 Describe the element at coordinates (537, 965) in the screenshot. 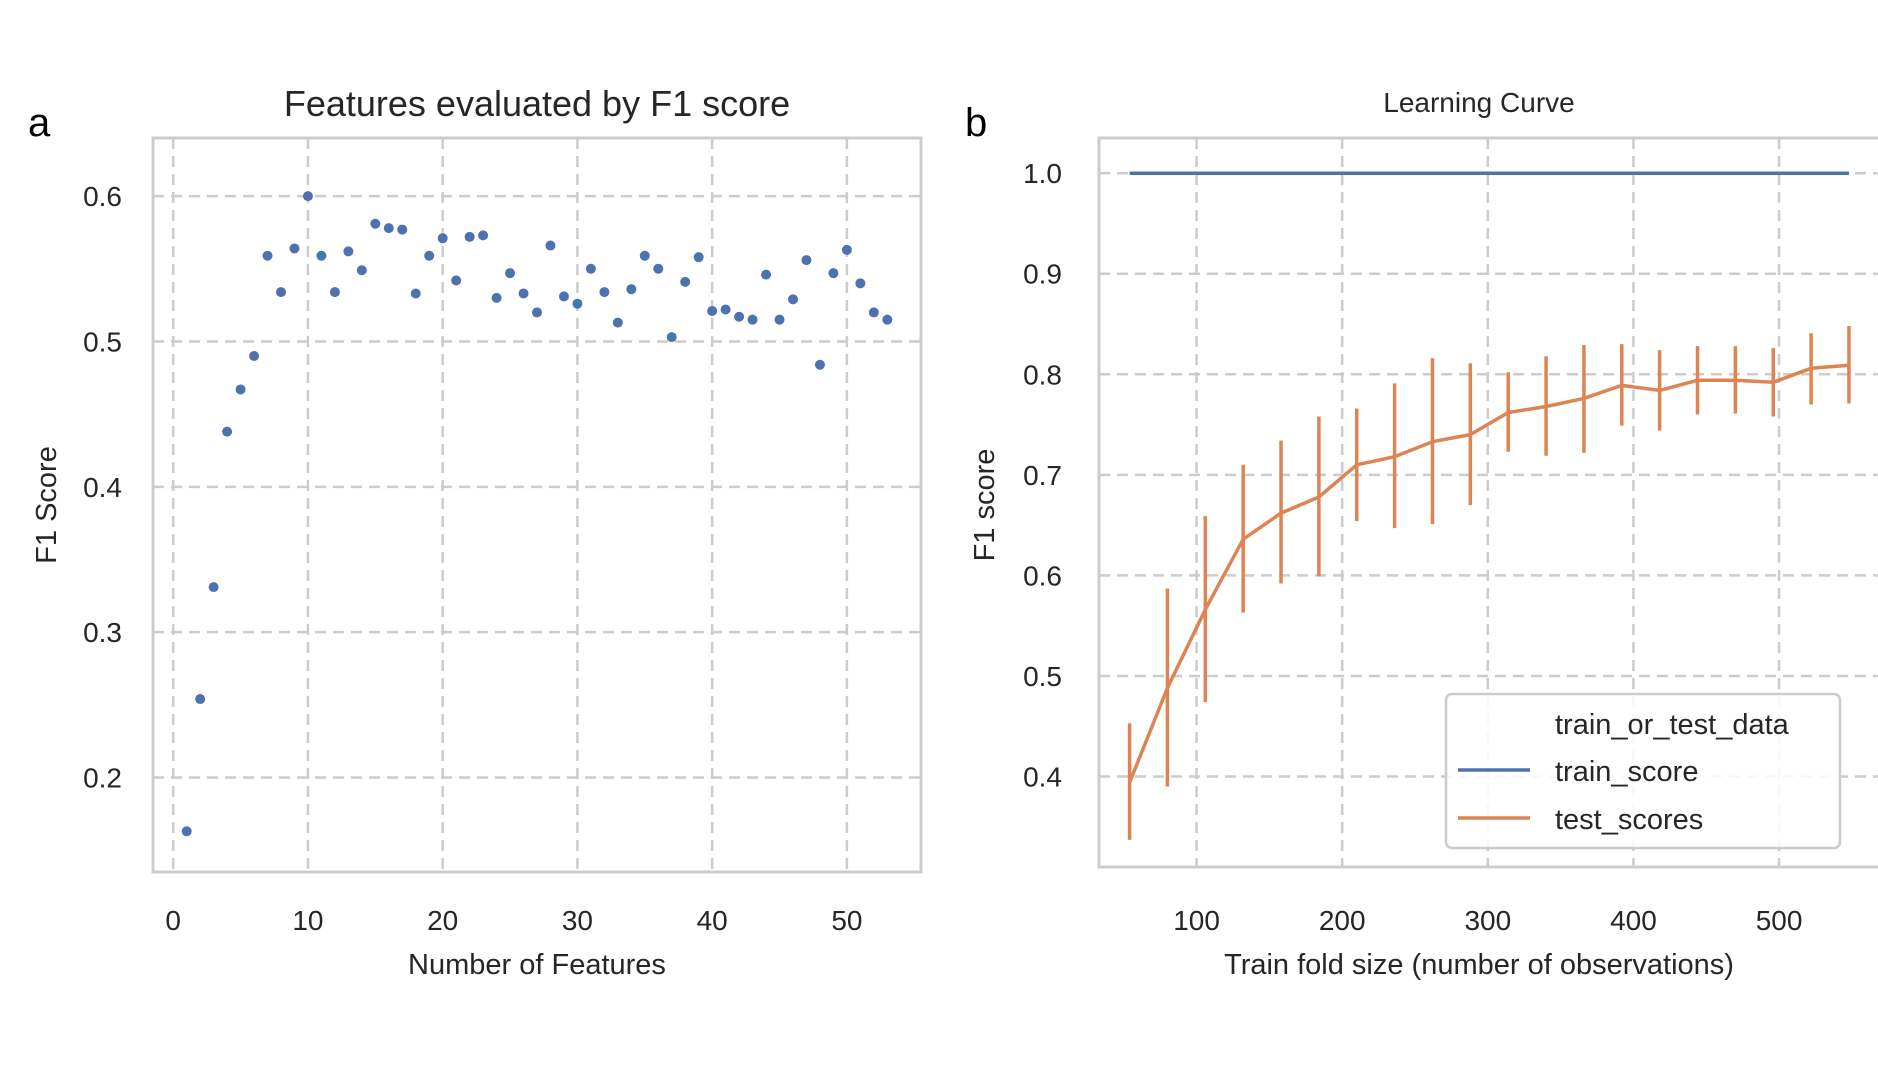

I see `panel-a-x-axis-label: Number of Features` at that location.